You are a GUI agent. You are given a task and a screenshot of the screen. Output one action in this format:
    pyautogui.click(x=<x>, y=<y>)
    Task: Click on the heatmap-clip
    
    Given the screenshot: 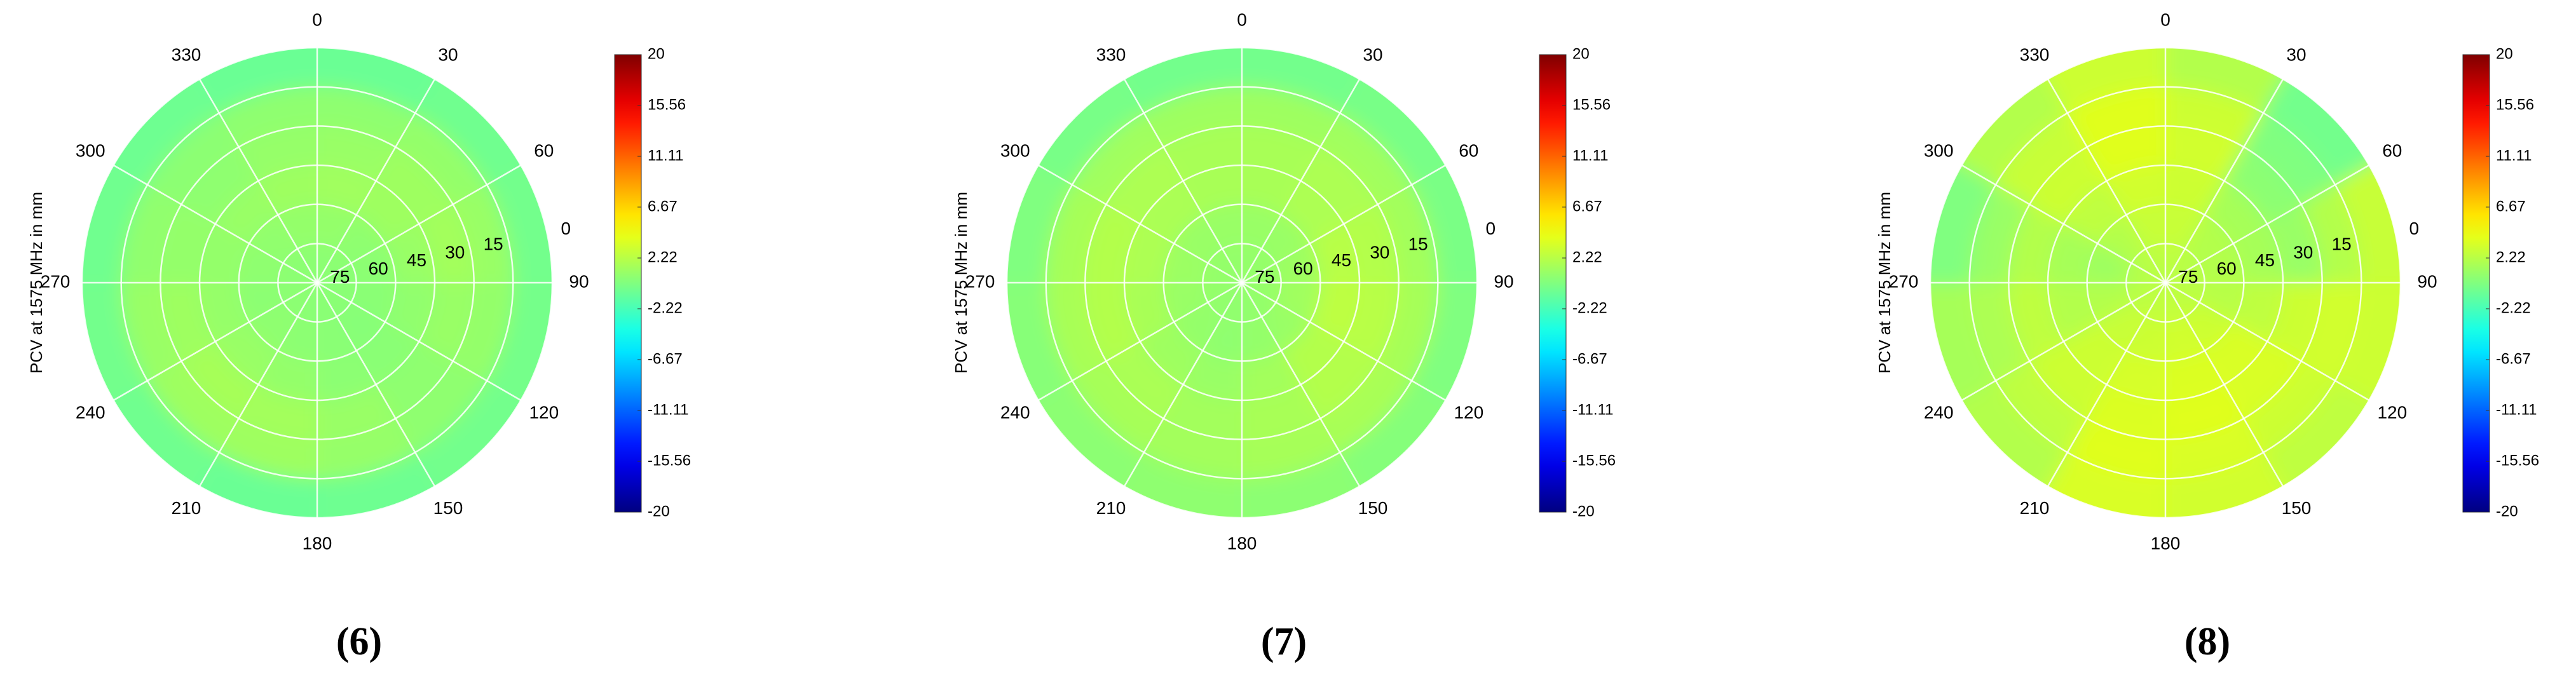 What is the action you would take?
    pyautogui.click(x=2165, y=283)
    